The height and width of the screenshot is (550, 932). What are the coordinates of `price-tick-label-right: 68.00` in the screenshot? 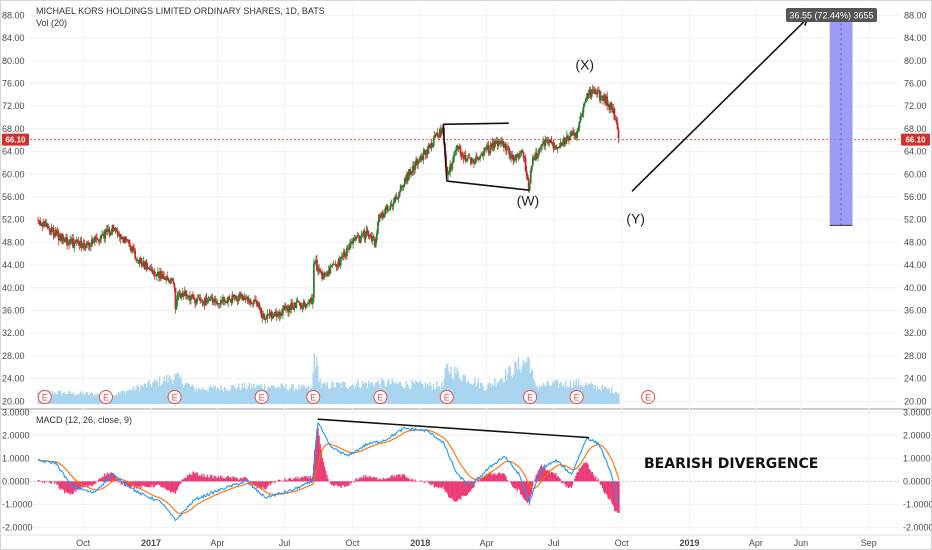 It's located at (915, 129).